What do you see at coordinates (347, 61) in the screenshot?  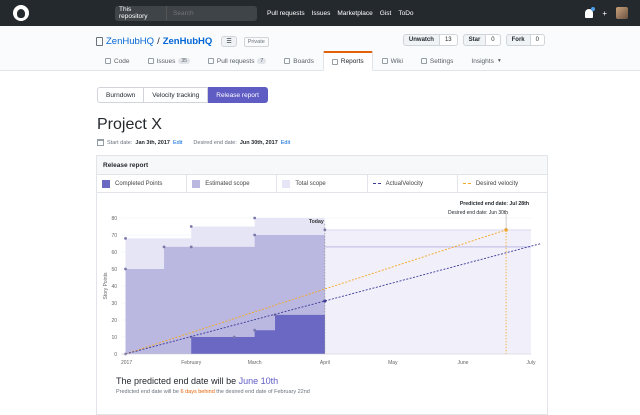 I see `tab-reports: Reports` at bounding box center [347, 61].